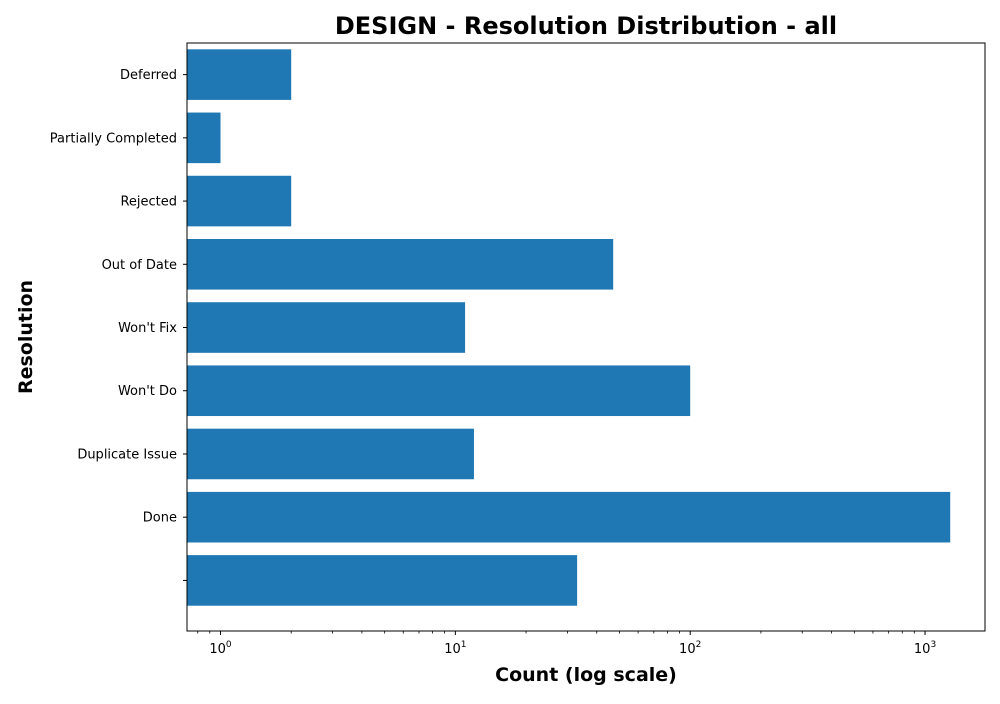 This screenshot has width=1000, height=704. Describe the element at coordinates (160, 518) in the screenshot. I see `y-tick-label: Done` at that location.